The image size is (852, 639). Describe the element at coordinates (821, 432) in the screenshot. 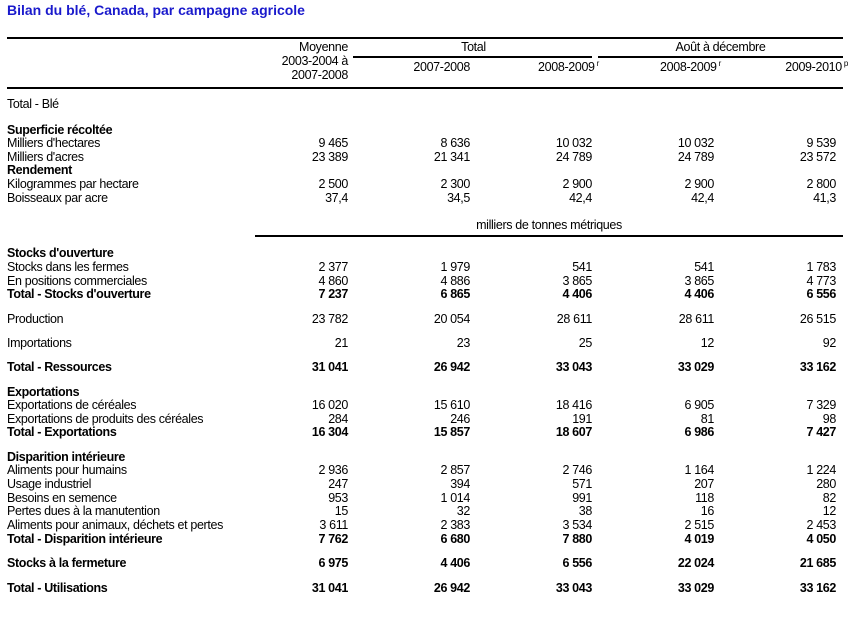

I see `table-cell: 7 427` at that location.